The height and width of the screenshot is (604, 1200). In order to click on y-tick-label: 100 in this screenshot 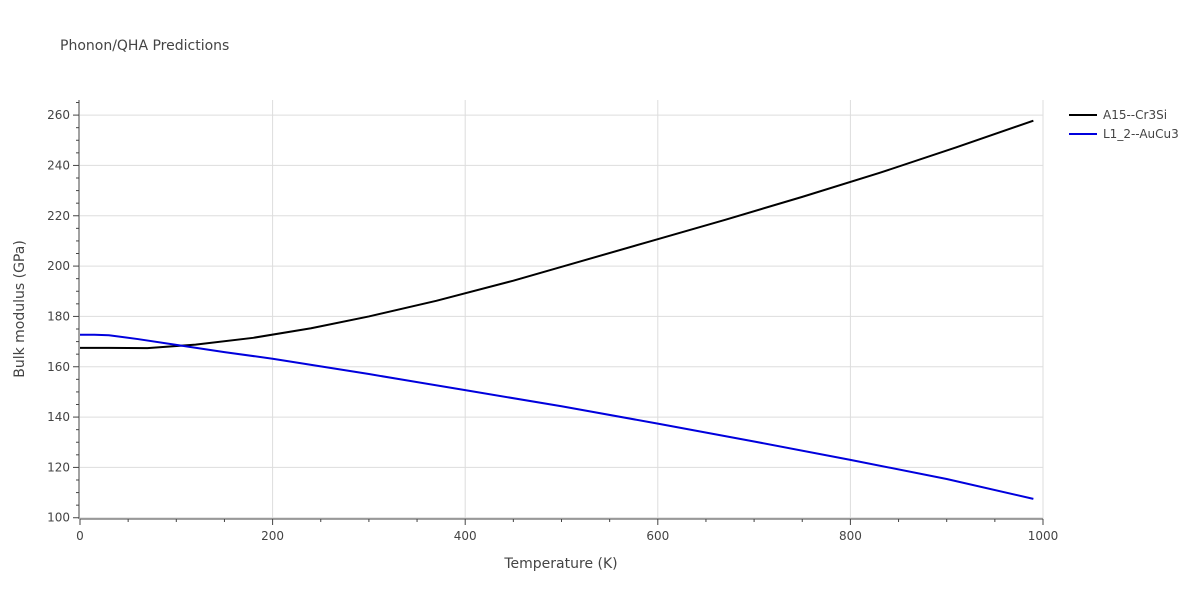, I will do `click(58, 518)`.